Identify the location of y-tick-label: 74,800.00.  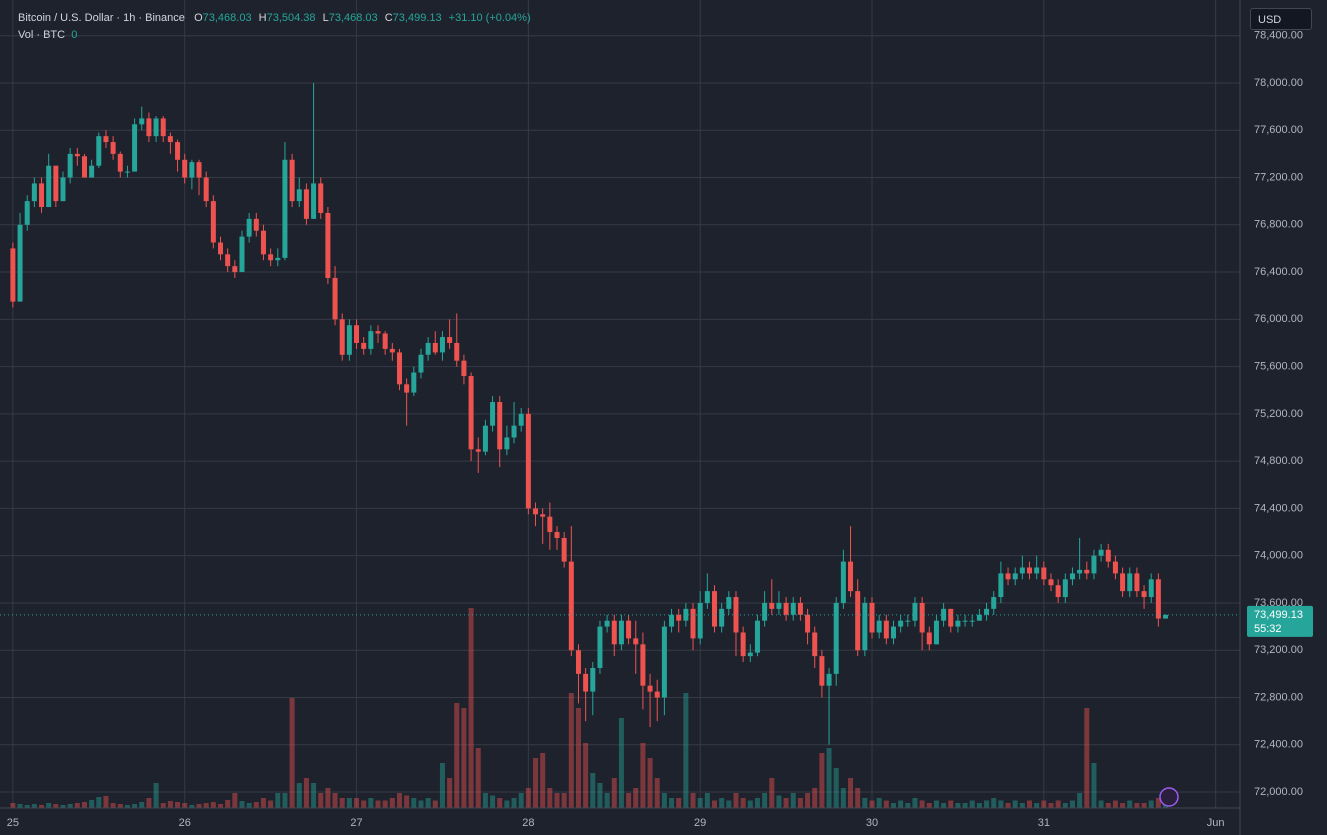
(1278, 461).